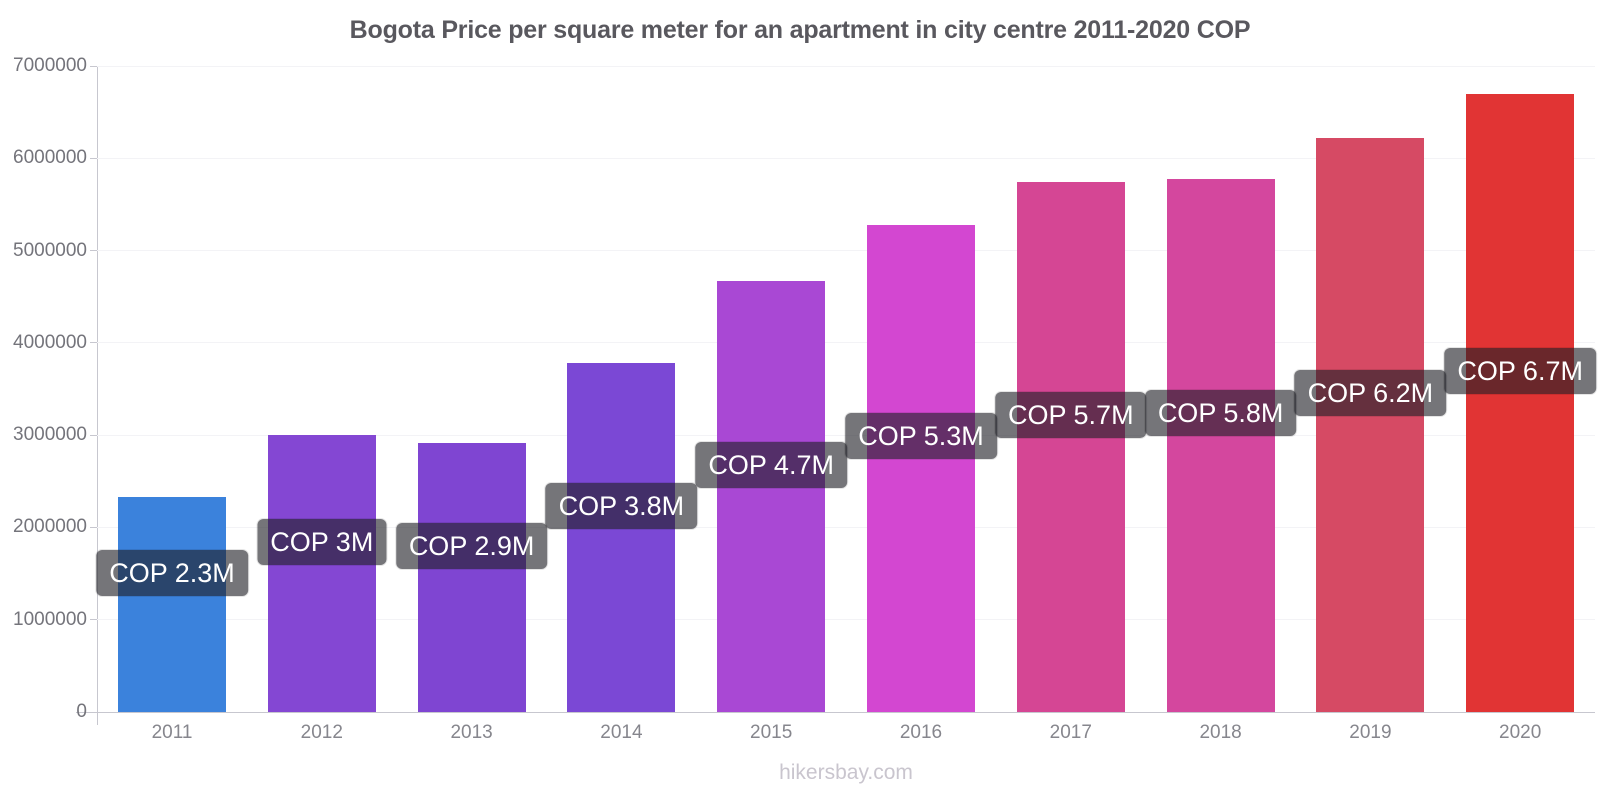  What do you see at coordinates (621, 505) in the screenshot?
I see `bar-value-label-2014: COP 3.8M` at bounding box center [621, 505].